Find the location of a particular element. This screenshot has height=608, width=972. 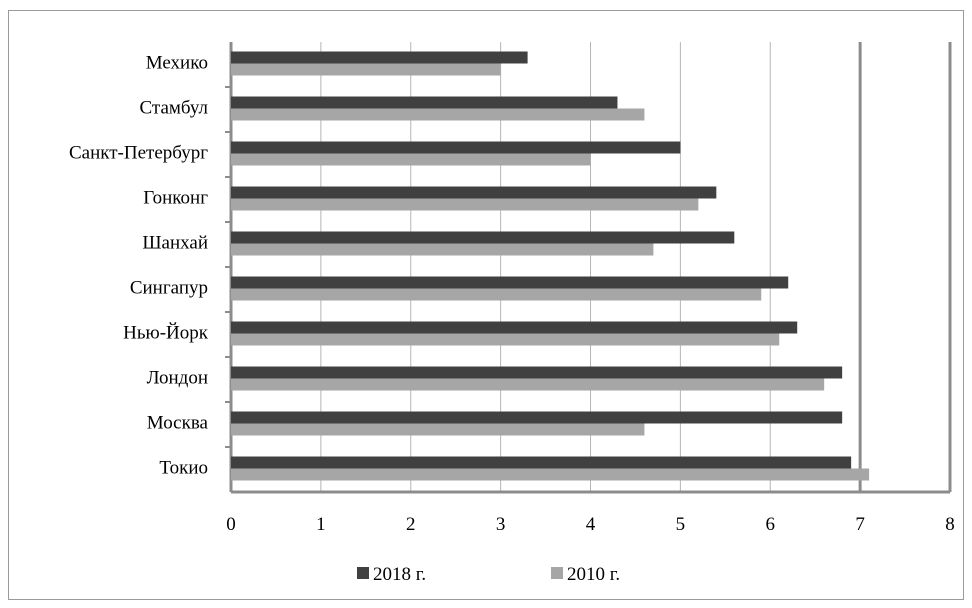

x-tick-label: 4 is located at coordinates (591, 524).